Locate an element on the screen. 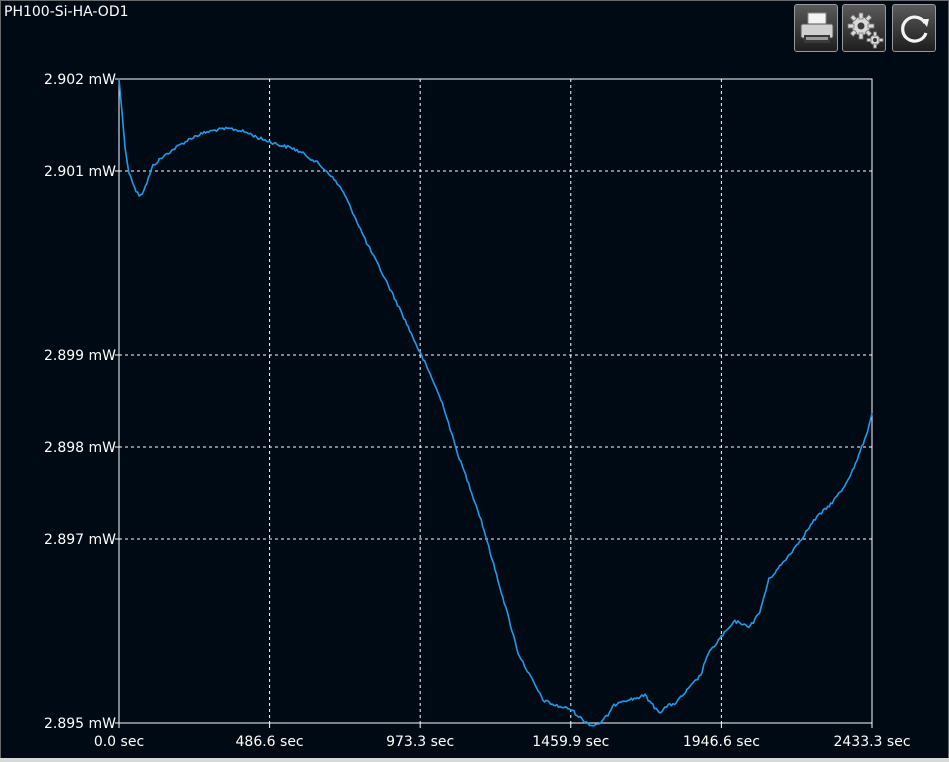 This screenshot has height=762, width=949. x-tick-label: 973.3 sec is located at coordinates (420, 742).